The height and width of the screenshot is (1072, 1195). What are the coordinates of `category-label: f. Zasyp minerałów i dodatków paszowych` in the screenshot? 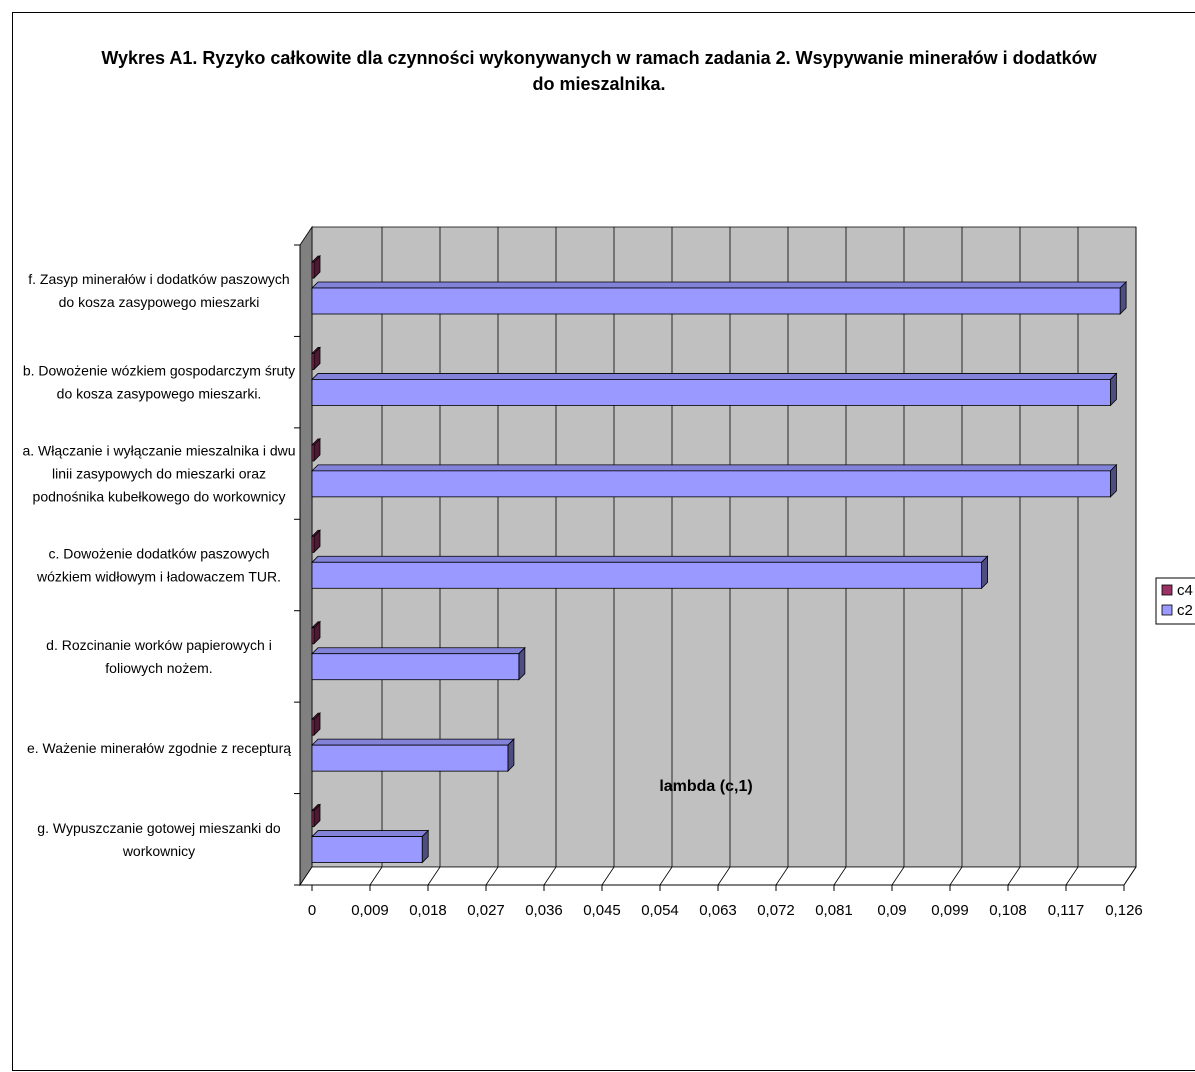 It's located at (158, 279).